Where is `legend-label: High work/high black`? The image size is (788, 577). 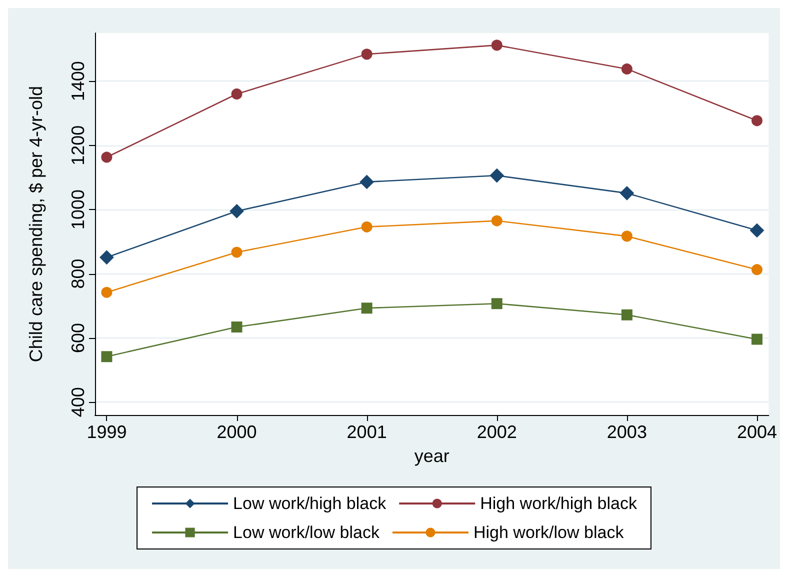
legend-label: High work/high black is located at coordinates (559, 503).